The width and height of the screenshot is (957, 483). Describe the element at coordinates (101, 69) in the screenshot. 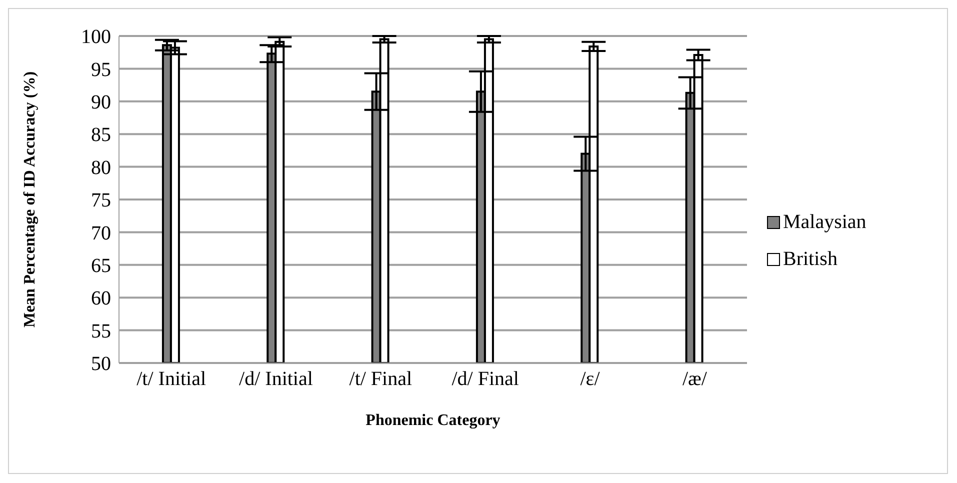

I see `y-tick-label: 95` at that location.